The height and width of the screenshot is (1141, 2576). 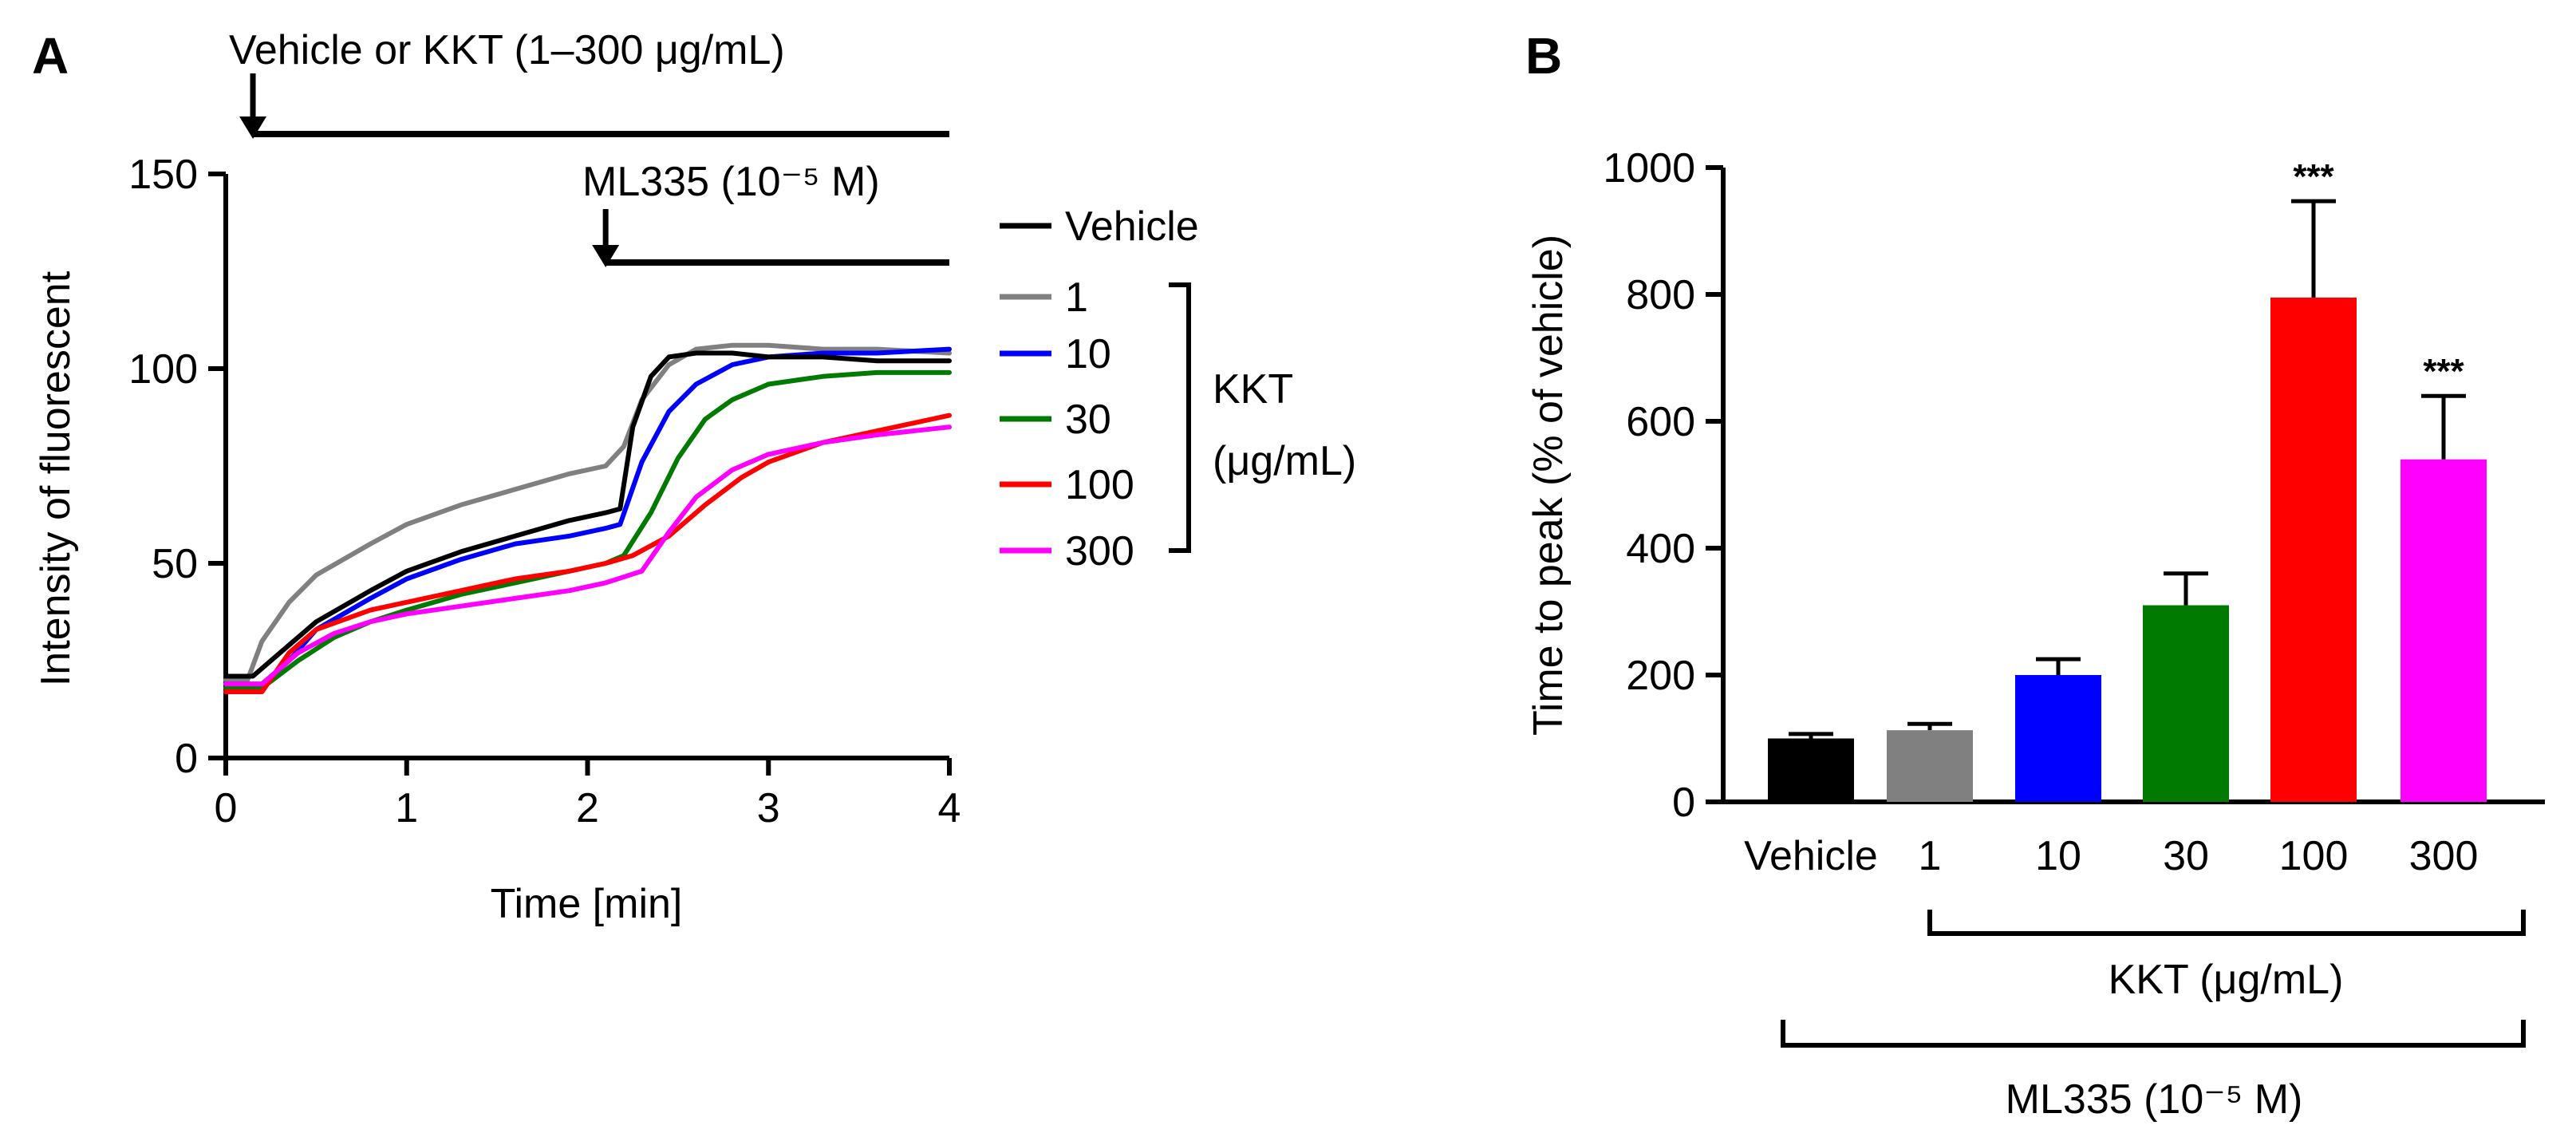 I want to click on legend-label-100: 100, so click(x=1099, y=485).